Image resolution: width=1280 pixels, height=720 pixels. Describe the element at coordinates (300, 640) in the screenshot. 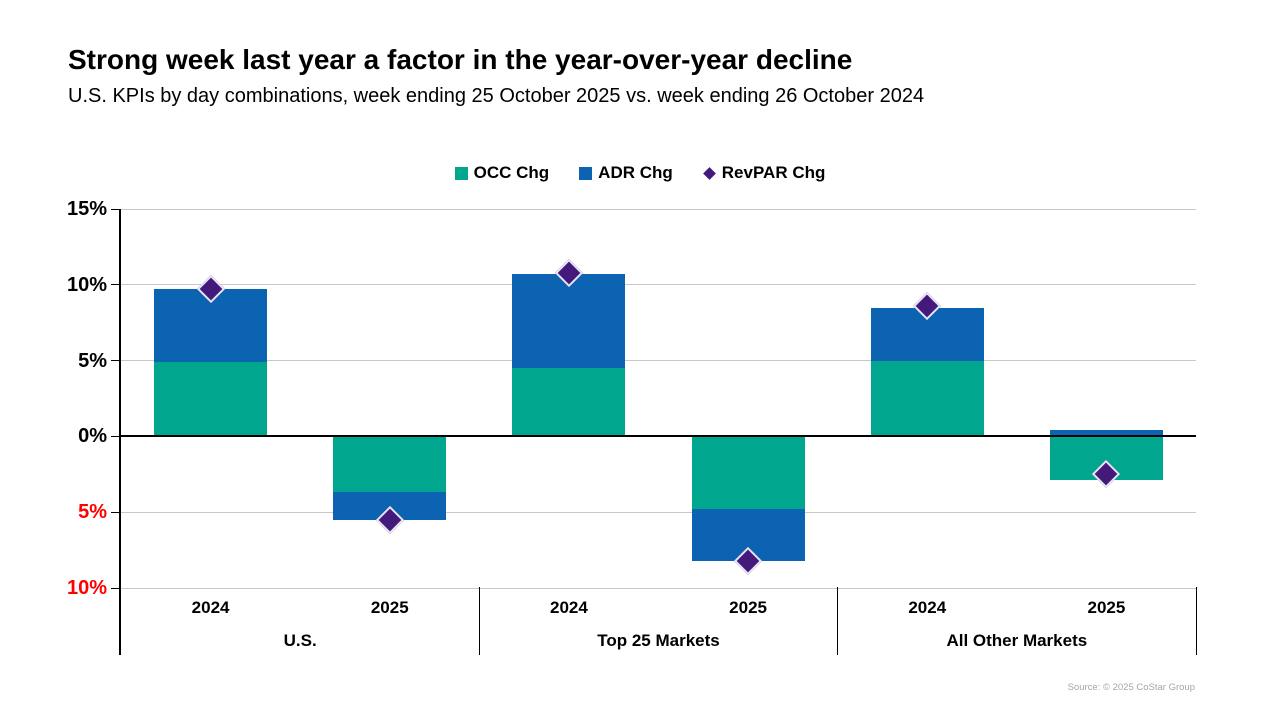

I see `x-axis-group-label: U.S.` at that location.